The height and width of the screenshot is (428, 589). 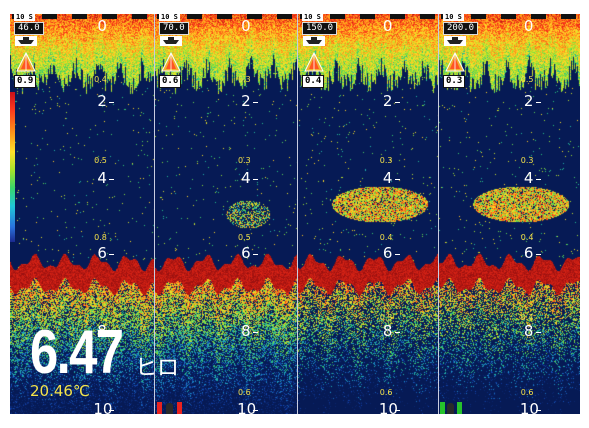 I want to click on gain-value: 0.9, so click(x=25, y=81).